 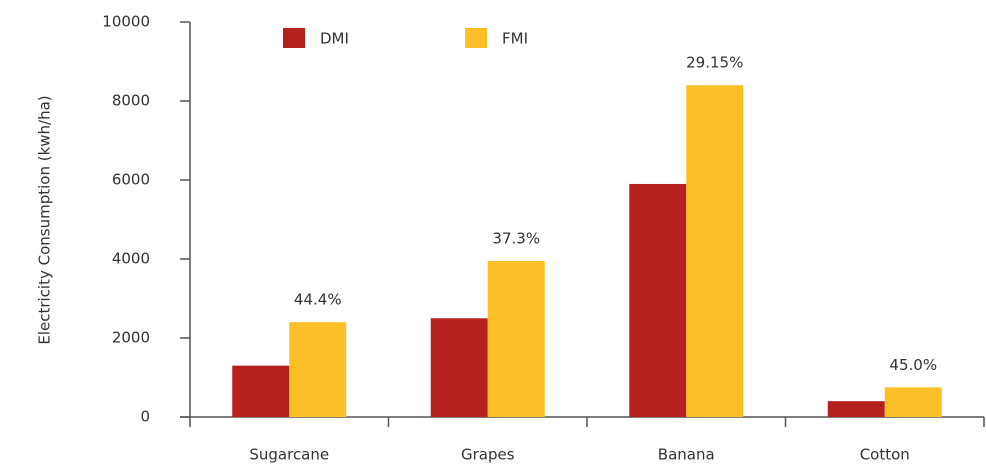 What do you see at coordinates (318, 300) in the screenshot?
I see `annotation: 44.4%` at bounding box center [318, 300].